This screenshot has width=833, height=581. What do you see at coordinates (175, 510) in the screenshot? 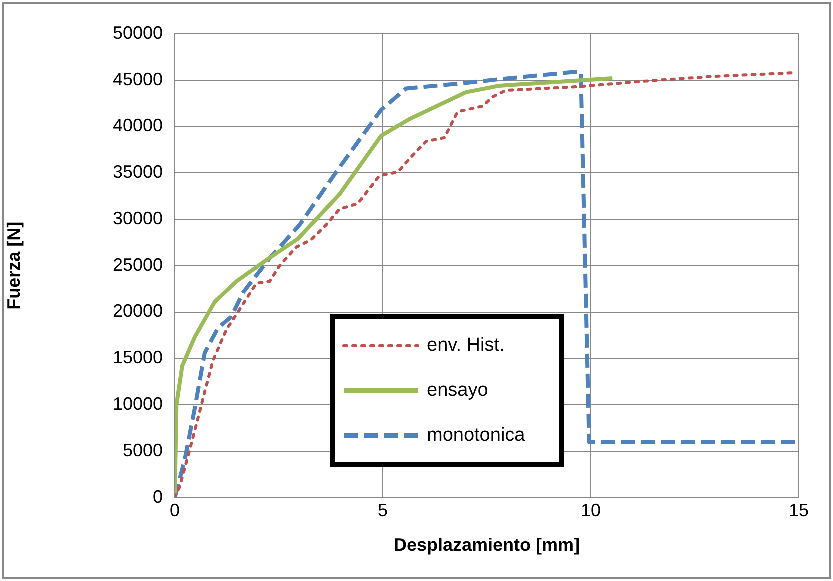
I see `x-tick-label: 0` at bounding box center [175, 510].